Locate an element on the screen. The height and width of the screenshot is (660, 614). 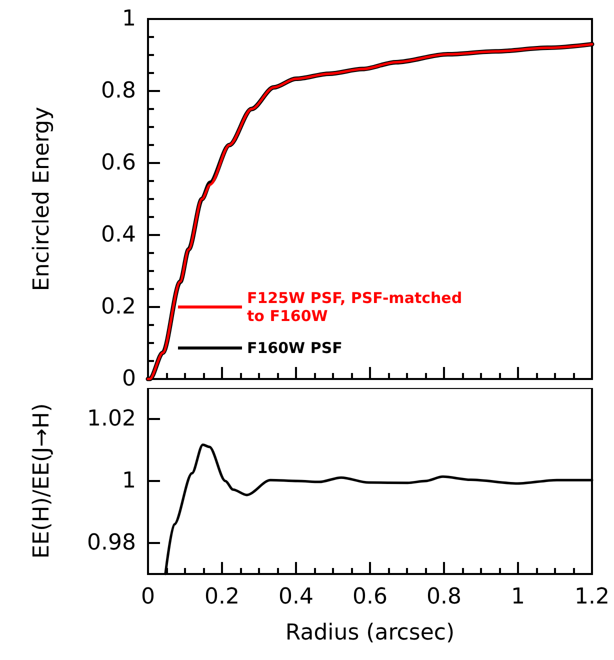
x-tick-label: 0.6 is located at coordinates (370, 597).